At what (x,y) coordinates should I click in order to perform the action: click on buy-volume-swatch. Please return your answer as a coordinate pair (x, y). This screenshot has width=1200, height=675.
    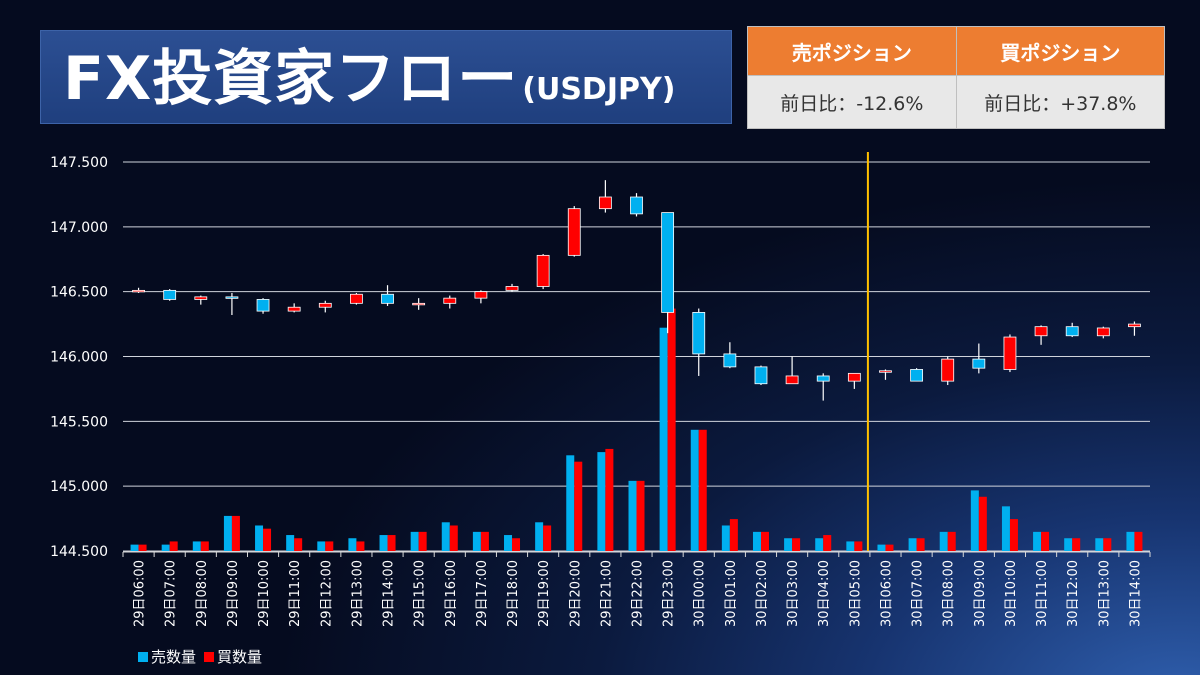
    Looking at the image, I should click on (209, 656).